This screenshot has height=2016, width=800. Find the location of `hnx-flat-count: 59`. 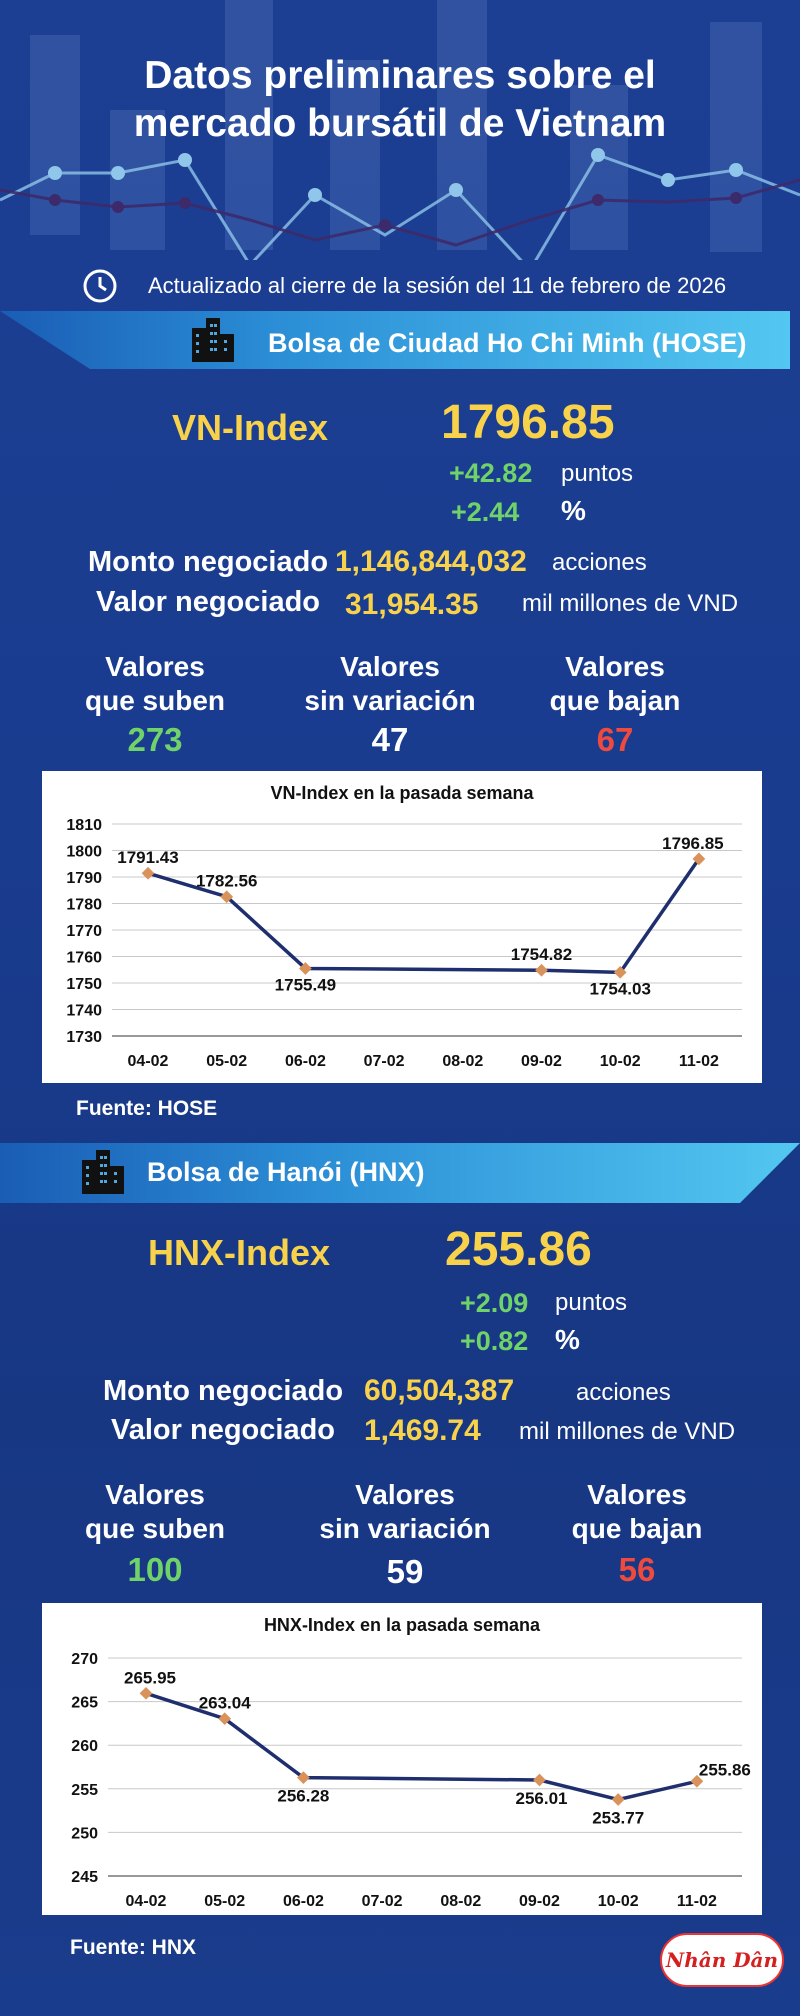

hnx-flat-count: 59 is located at coordinates (405, 1571).